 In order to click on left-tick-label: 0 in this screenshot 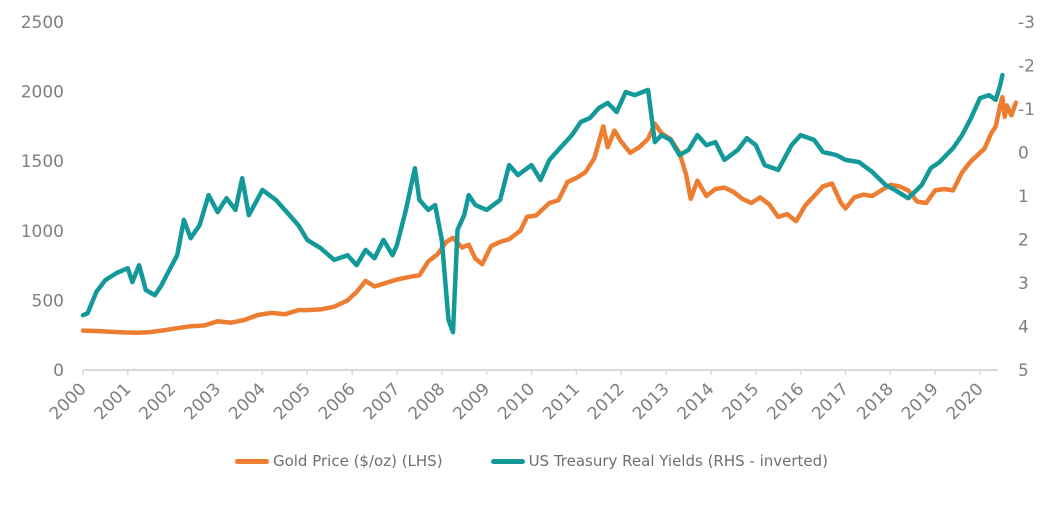, I will do `click(58, 371)`.